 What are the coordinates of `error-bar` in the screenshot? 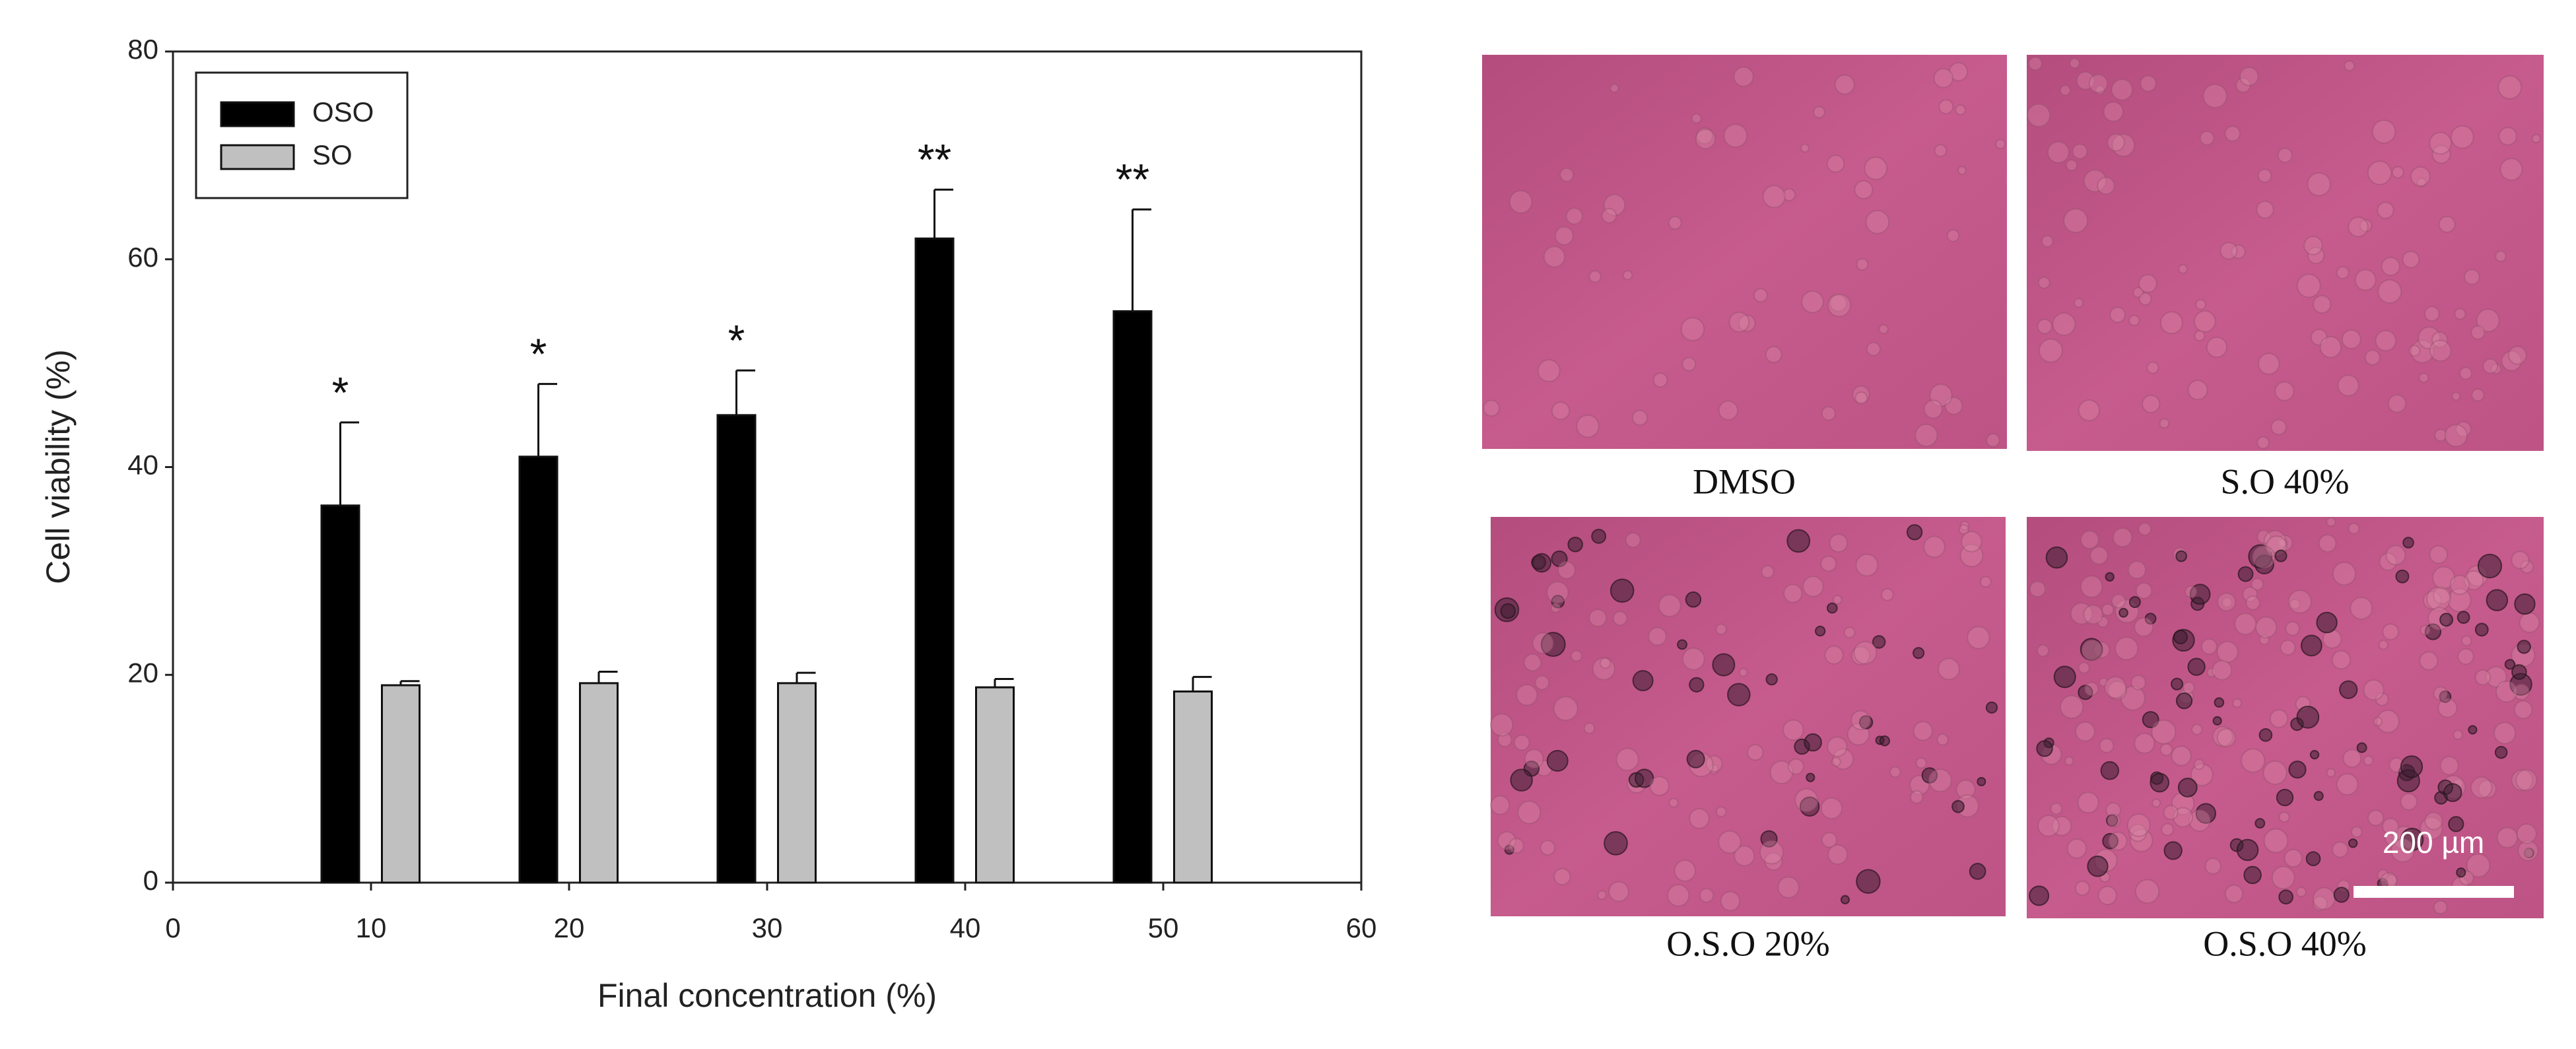 It's located at (608, 677).